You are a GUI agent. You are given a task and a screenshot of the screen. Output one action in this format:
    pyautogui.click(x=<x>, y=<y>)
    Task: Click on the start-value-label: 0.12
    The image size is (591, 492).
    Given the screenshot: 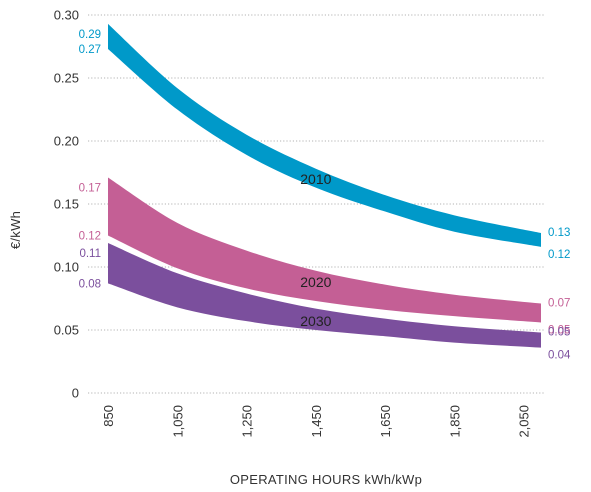 What is the action you would take?
    pyautogui.click(x=90, y=237)
    